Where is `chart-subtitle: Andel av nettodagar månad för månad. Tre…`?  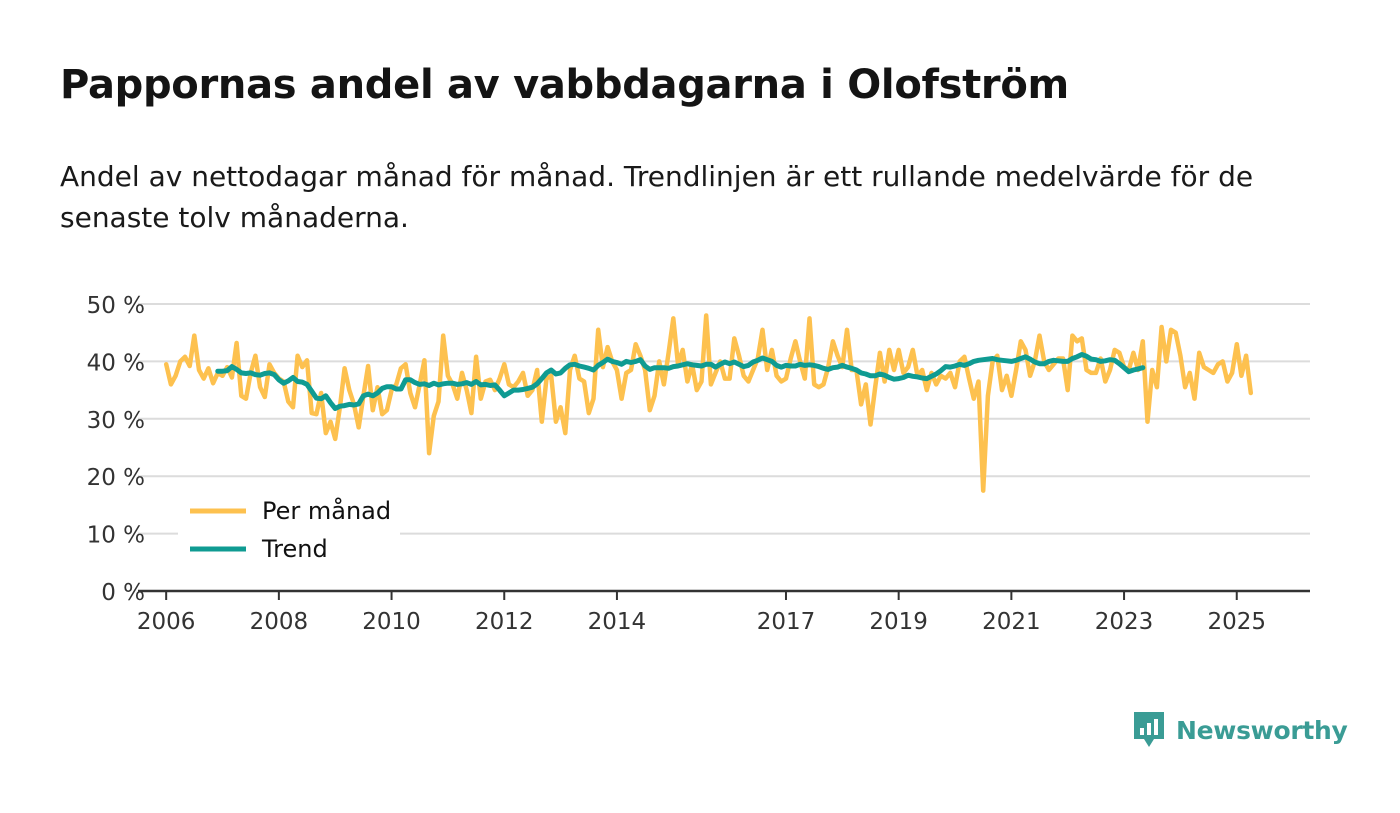 chart-subtitle: Andel av nettodagar månad för månad. Tre… is located at coordinates (657, 197).